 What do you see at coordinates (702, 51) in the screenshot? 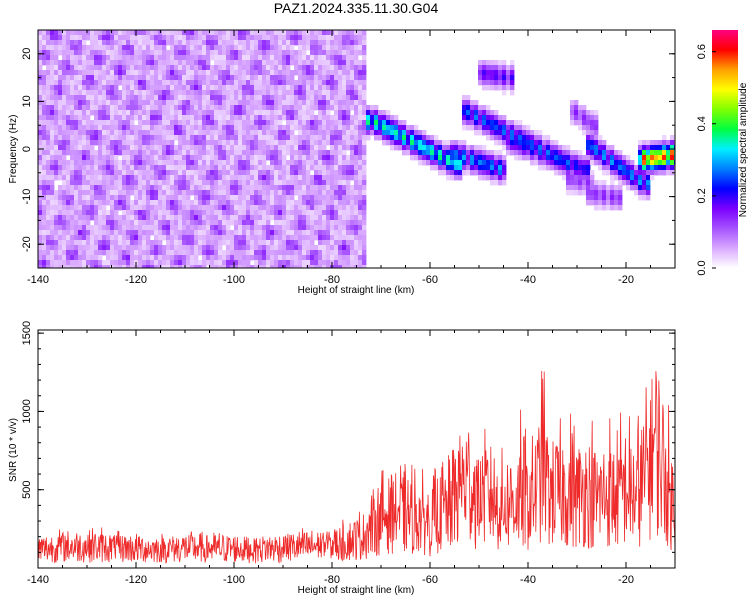
I see `colorbar-tick-label: 0.6` at bounding box center [702, 51].